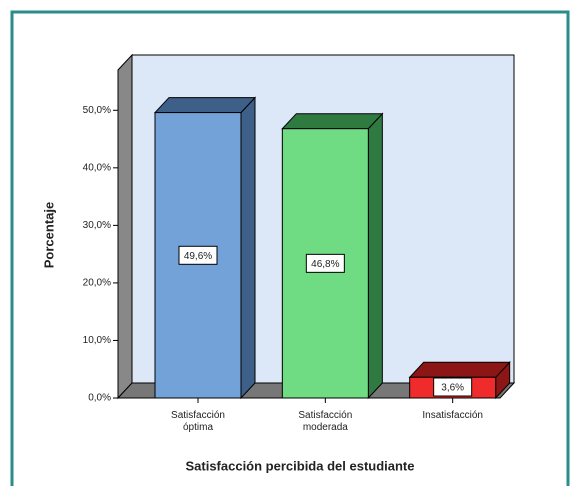 The image size is (577, 486). What do you see at coordinates (97, 340) in the screenshot?
I see `y-tick-label: 10,0%` at bounding box center [97, 340].